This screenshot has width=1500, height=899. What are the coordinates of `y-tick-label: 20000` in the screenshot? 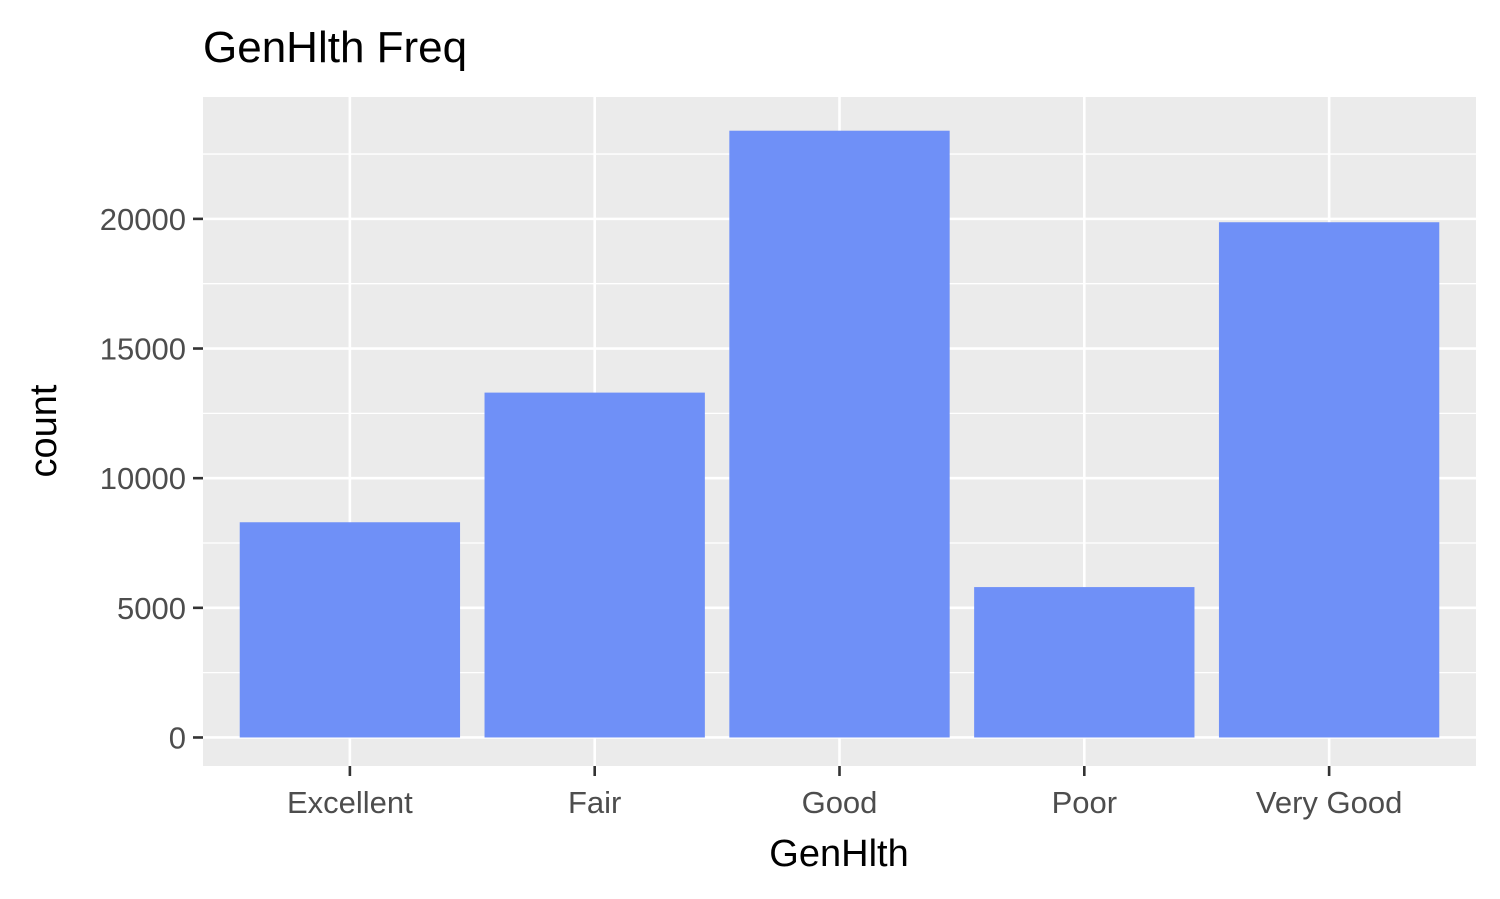 It's located at (143, 219).